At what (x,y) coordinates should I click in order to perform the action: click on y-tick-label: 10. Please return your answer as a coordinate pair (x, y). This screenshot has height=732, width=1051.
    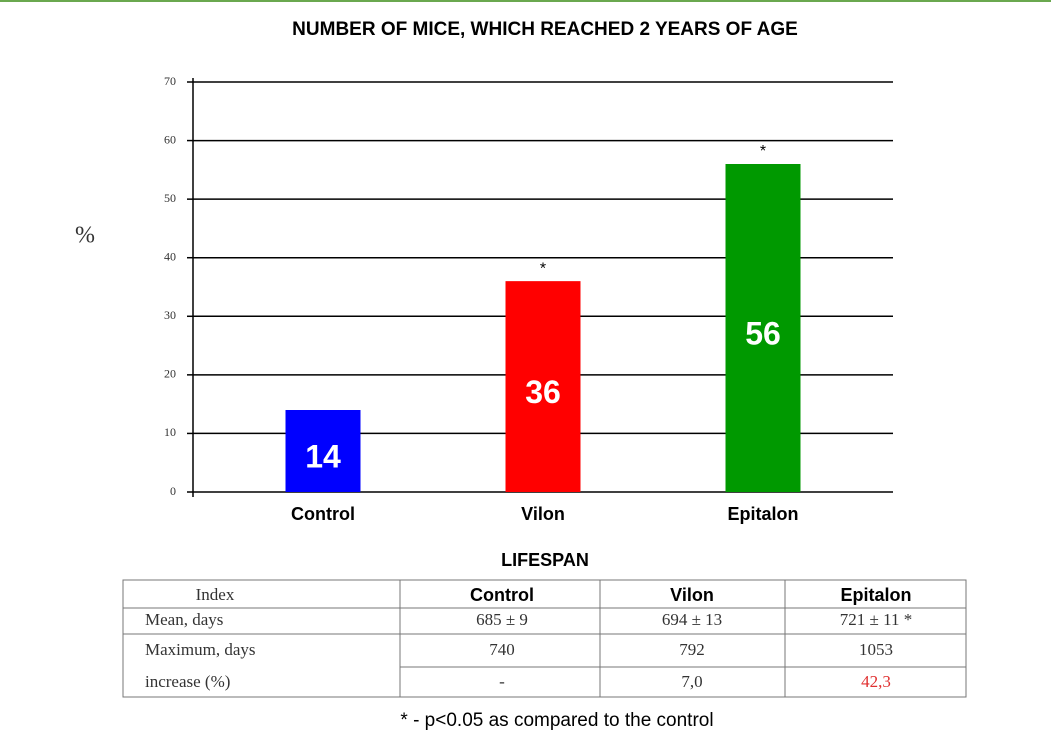
    Looking at the image, I should click on (170, 432).